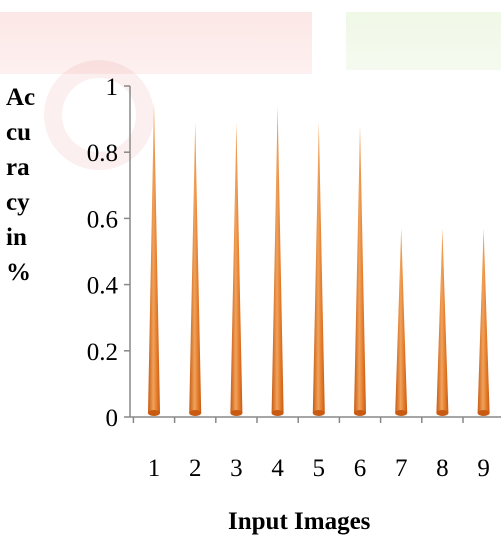 The image size is (501, 554). I want to click on x-tick-label: 3, so click(236, 468).